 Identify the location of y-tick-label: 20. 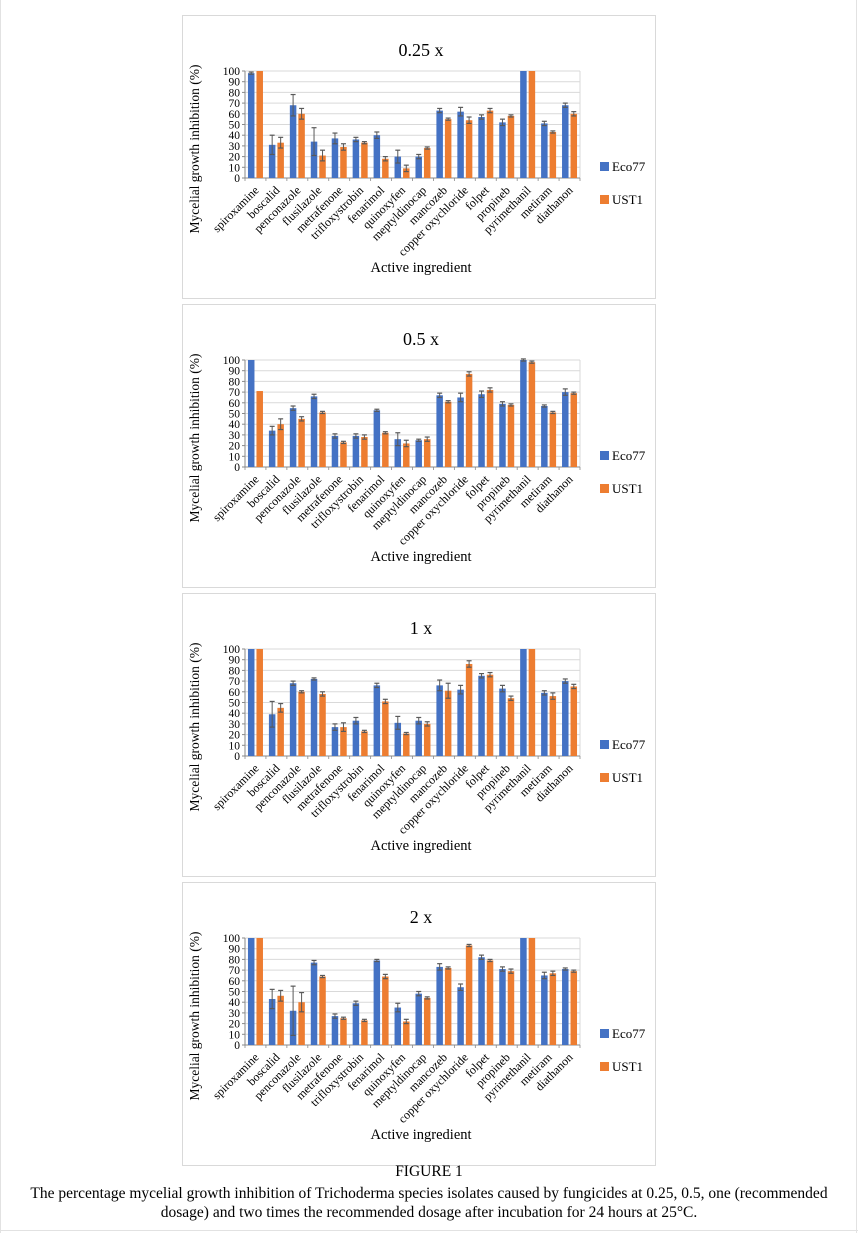
(235, 736).